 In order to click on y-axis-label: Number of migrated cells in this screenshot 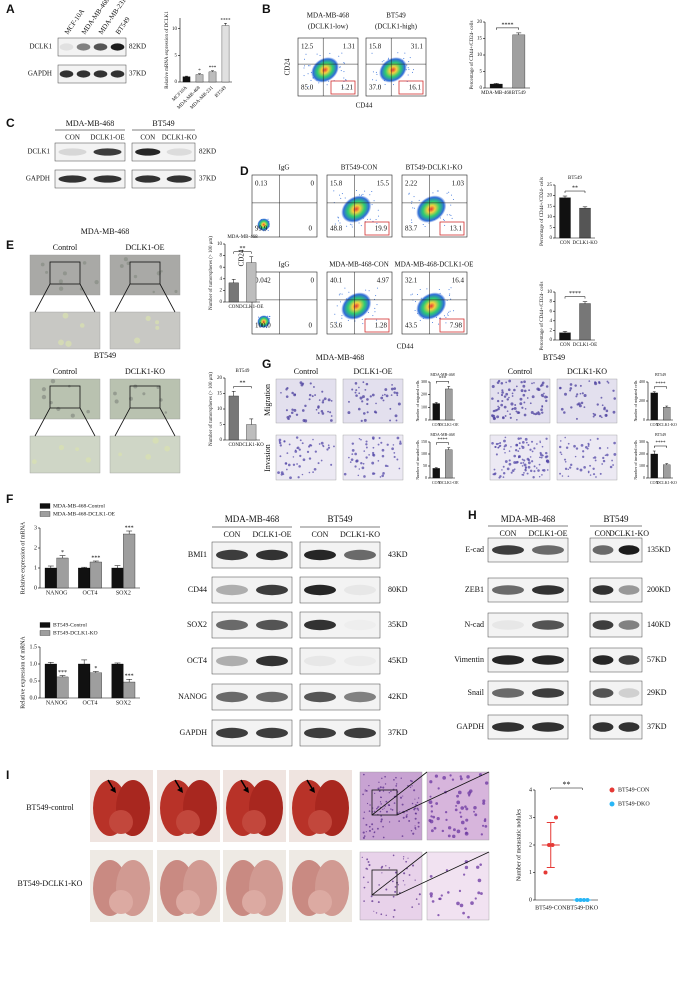, I will do `click(635, 400)`.